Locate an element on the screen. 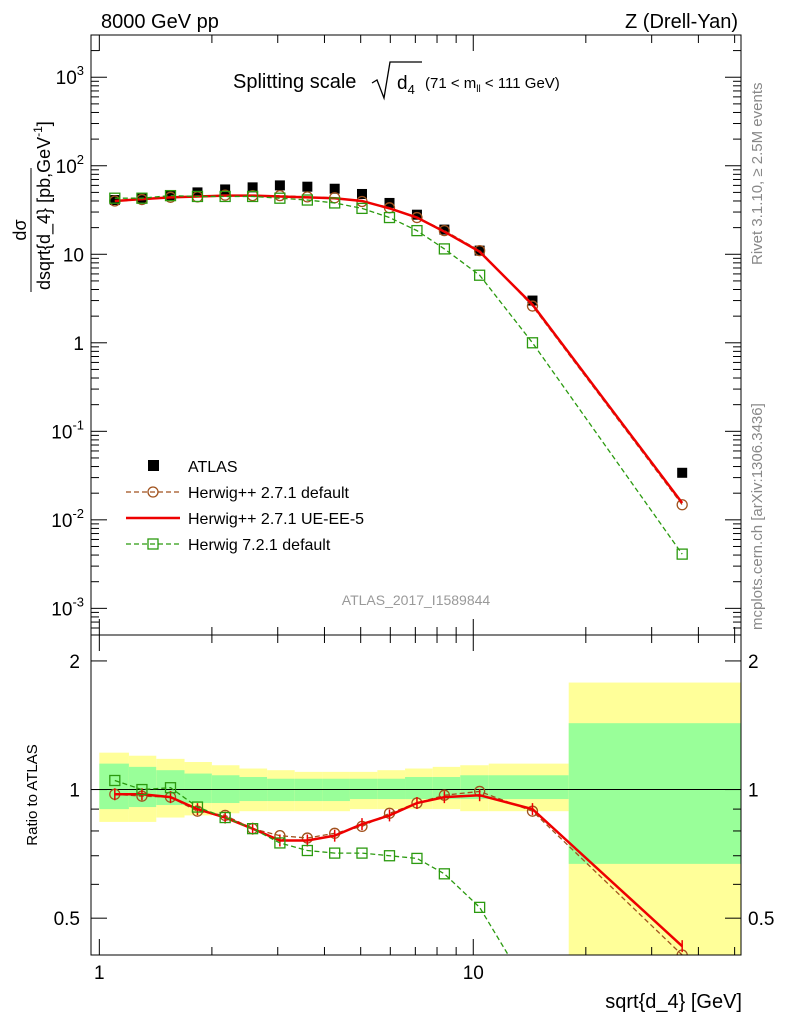 The width and height of the screenshot is (786, 1024). title-main: Splitting scale is located at coordinates (294, 82).